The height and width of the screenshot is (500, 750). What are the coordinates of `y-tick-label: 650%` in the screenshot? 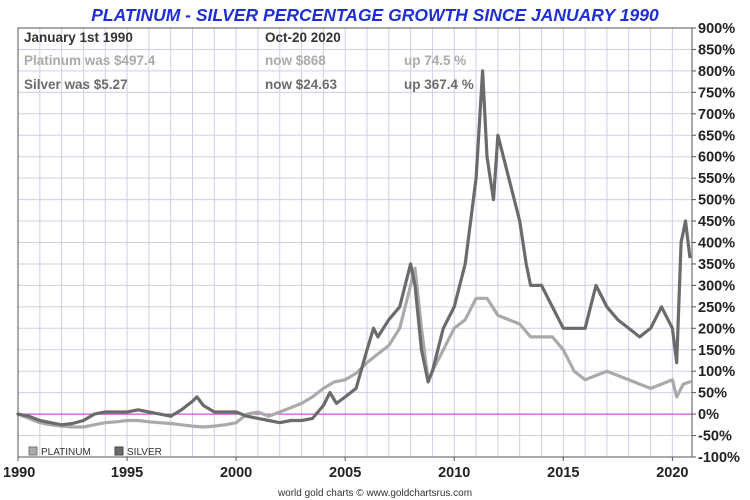 It's located at (716, 136).